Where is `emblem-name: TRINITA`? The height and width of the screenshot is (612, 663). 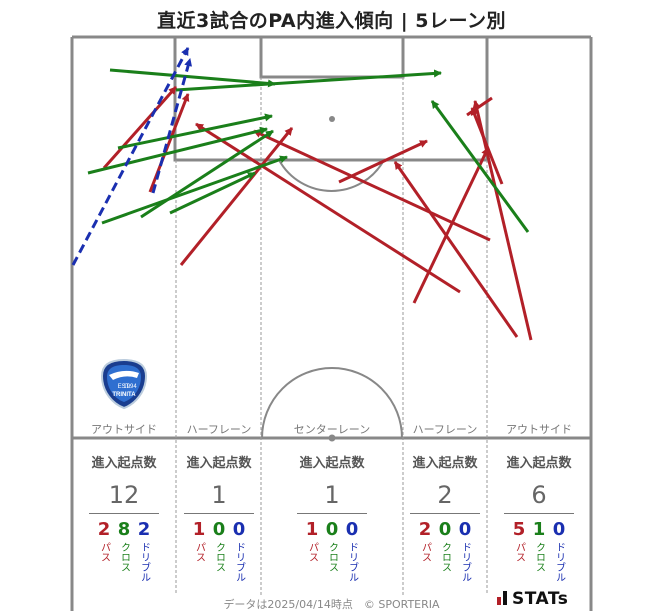
emblem-name: TRINITA is located at coordinates (124, 395).